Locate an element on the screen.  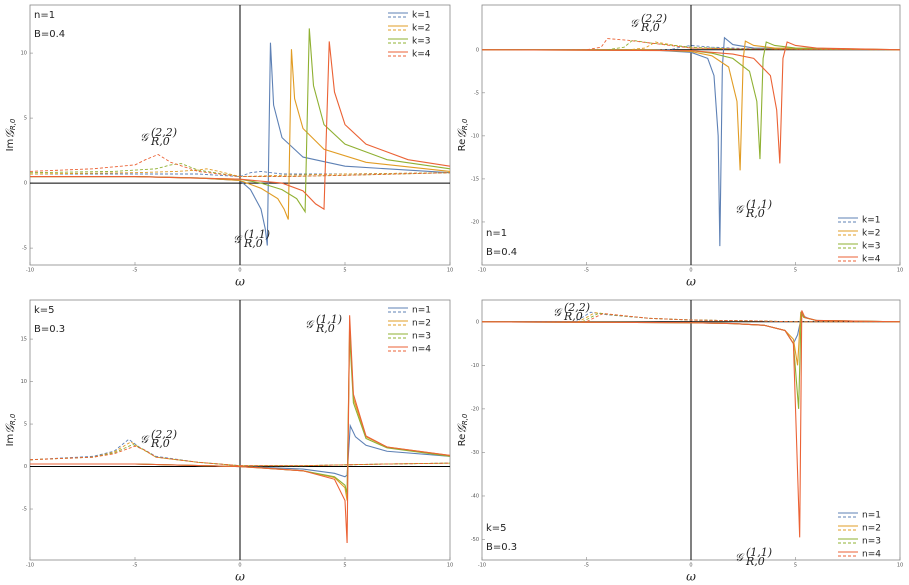
panel-note: k=5 is located at coordinates (496, 528).